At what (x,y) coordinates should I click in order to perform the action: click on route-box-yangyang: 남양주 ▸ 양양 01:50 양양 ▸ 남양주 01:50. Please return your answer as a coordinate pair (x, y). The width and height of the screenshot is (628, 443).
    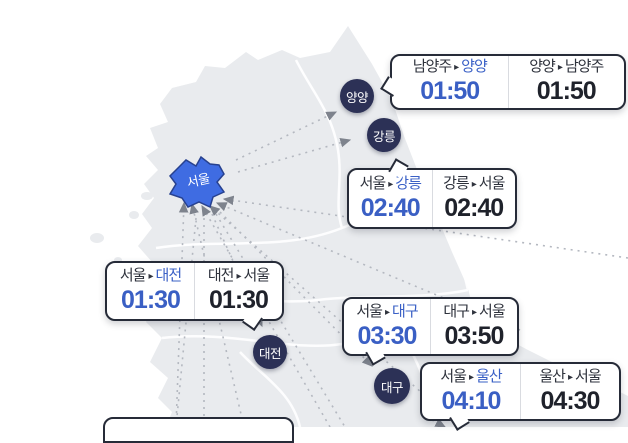
    Looking at the image, I should click on (503, 82).